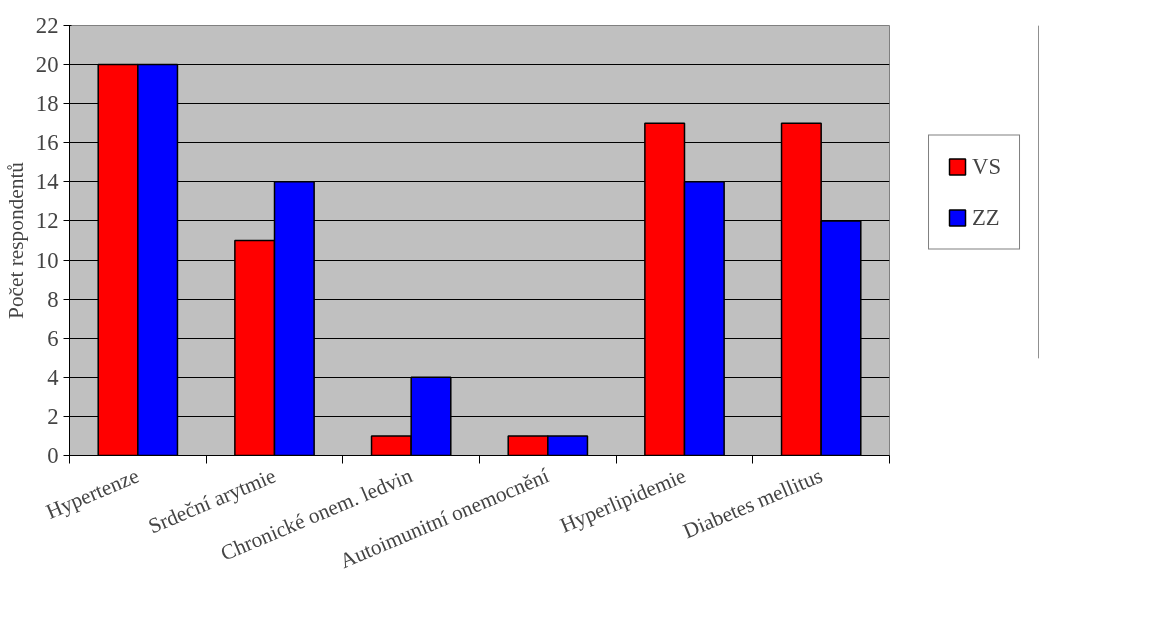  What do you see at coordinates (53, 338) in the screenshot?
I see `y-tick-label: 6` at bounding box center [53, 338].